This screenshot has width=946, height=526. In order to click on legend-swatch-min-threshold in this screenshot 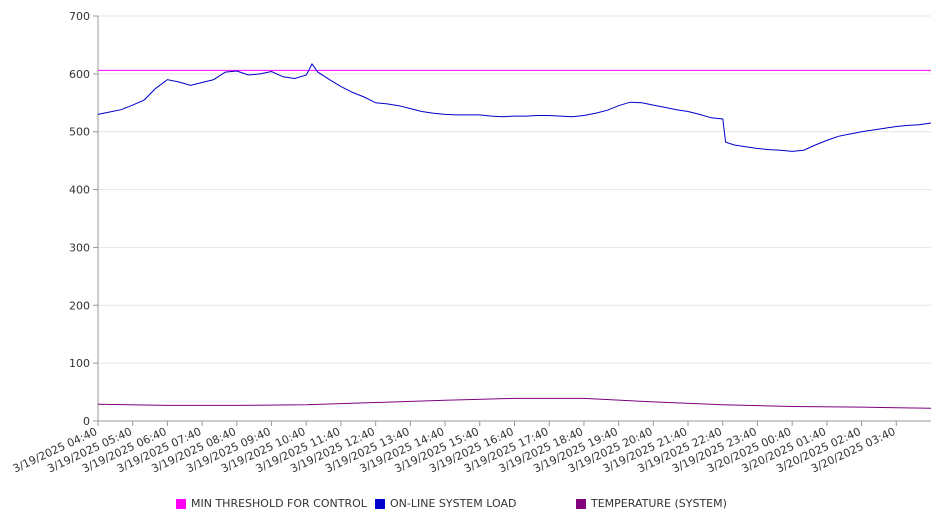, I will do `click(181, 503)`.